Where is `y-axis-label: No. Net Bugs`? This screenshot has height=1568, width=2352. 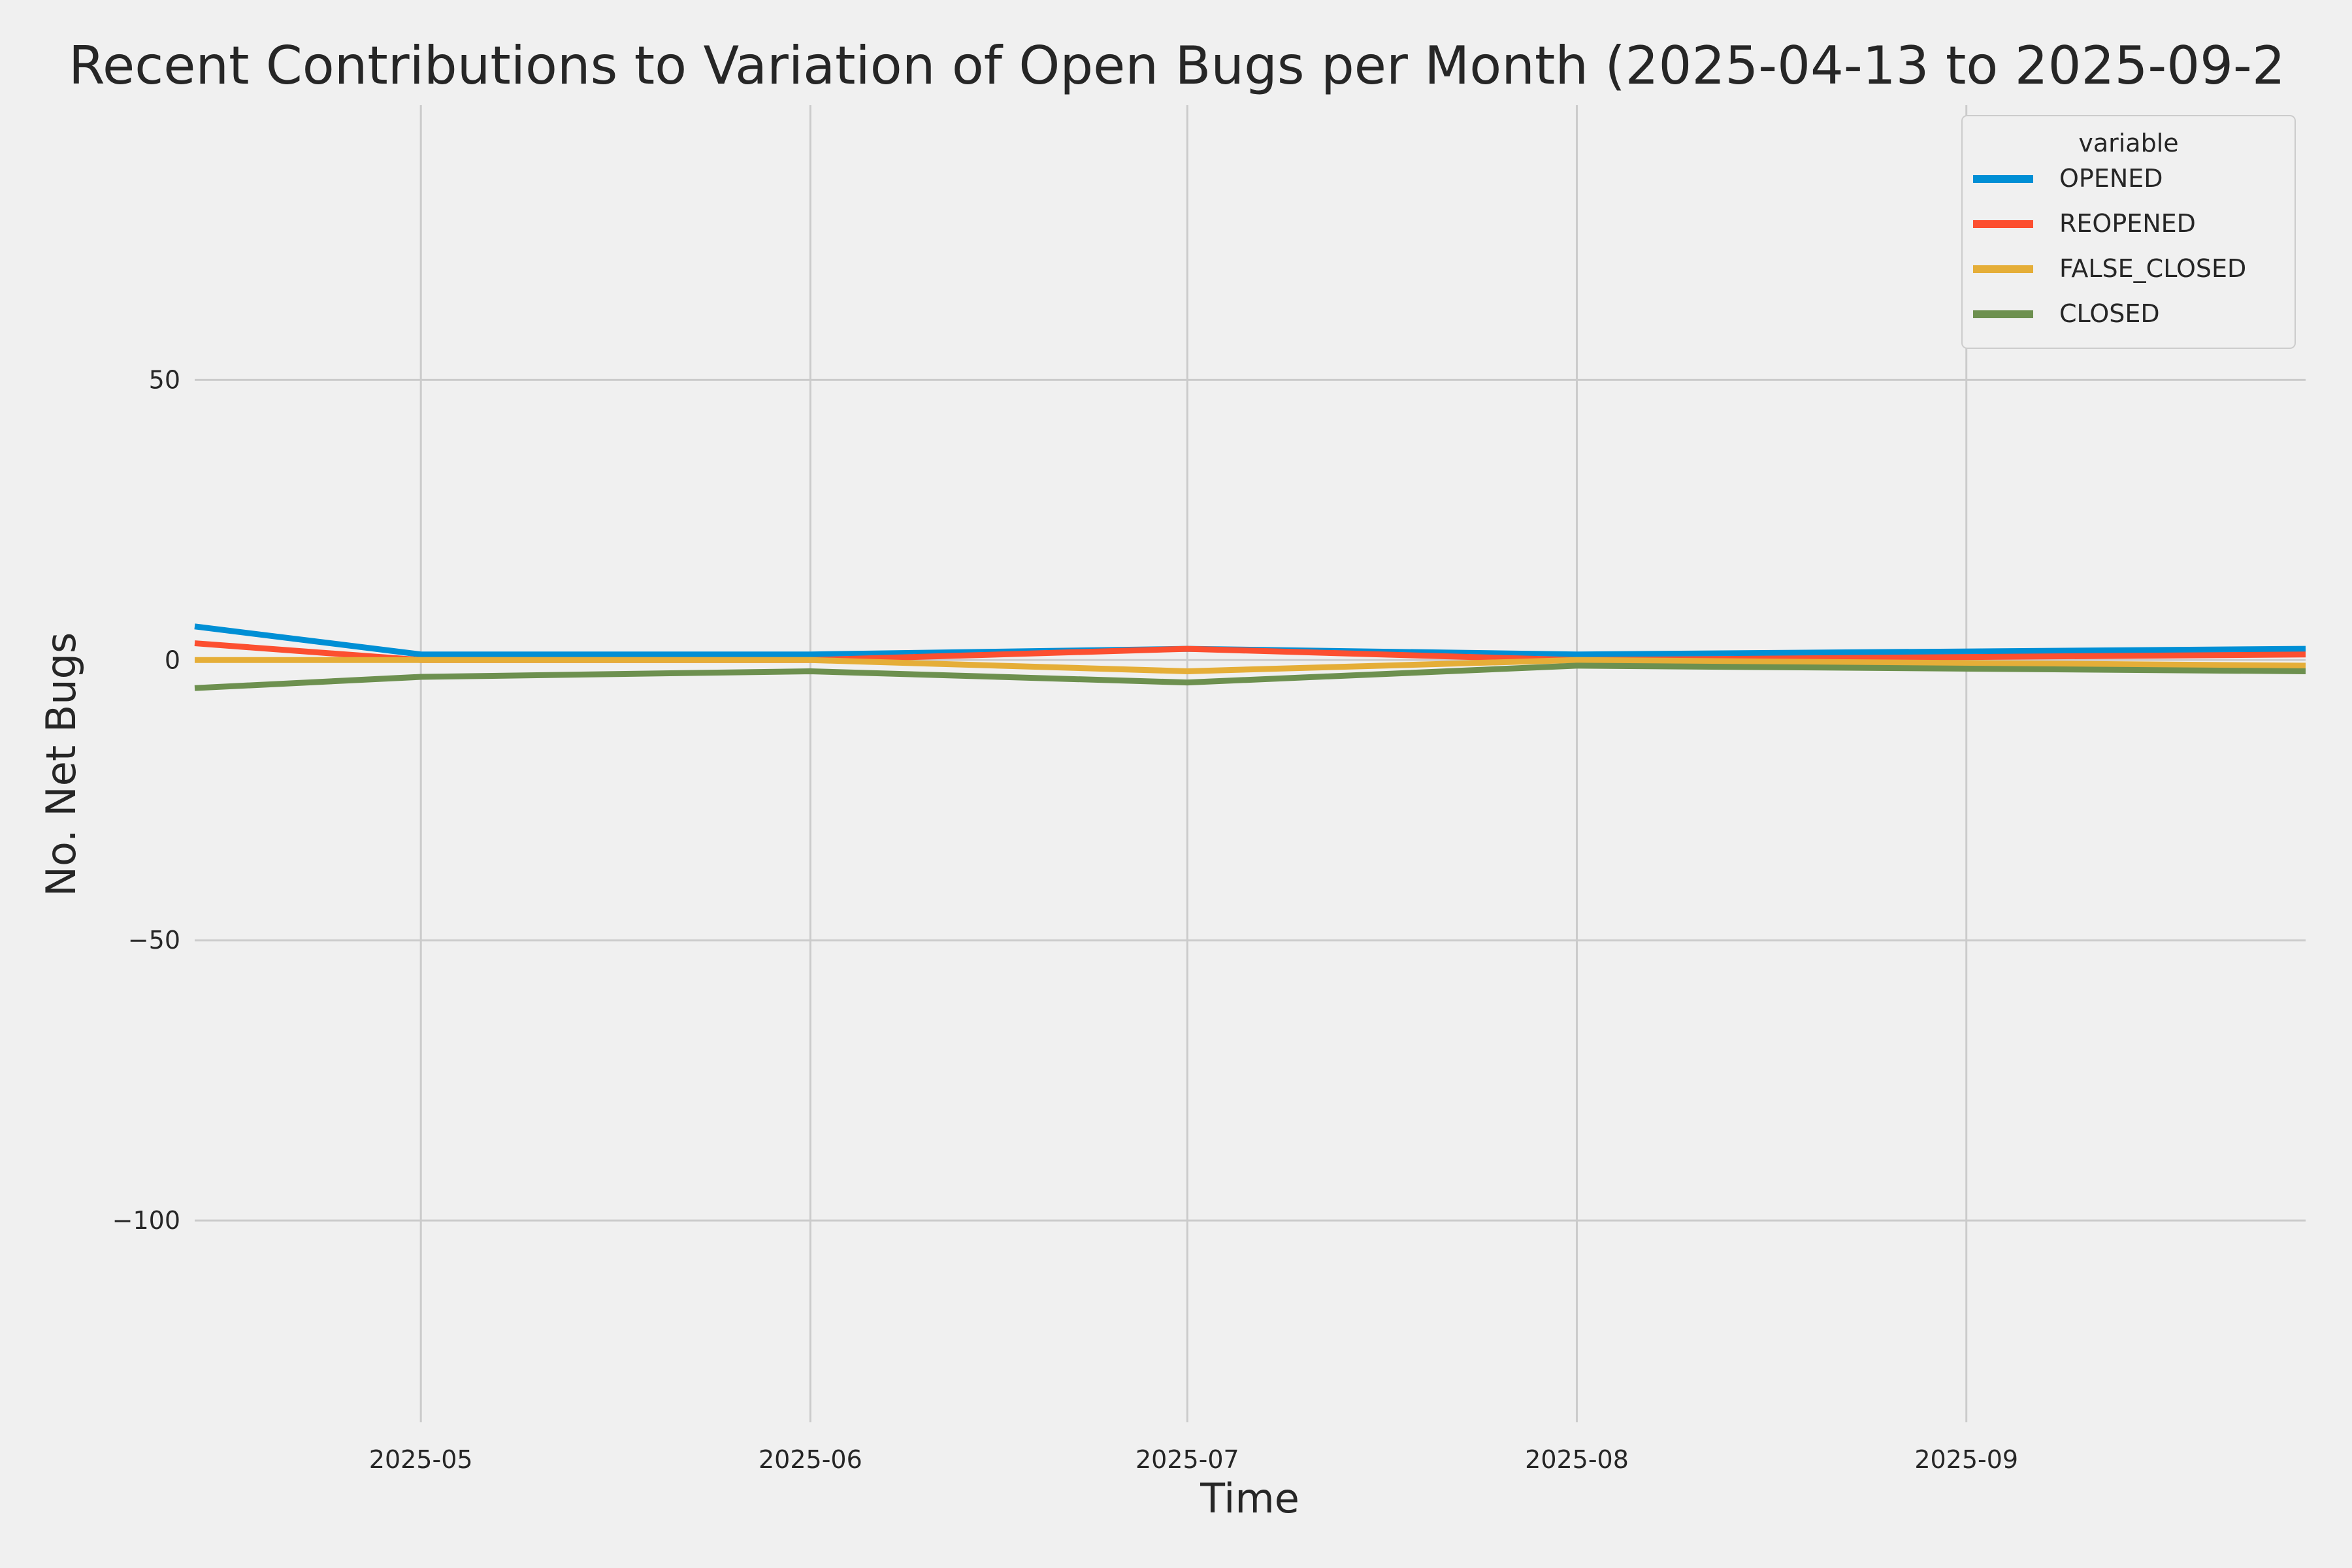 y-axis-label: No. Net Bugs is located at coordinates (61, 764).